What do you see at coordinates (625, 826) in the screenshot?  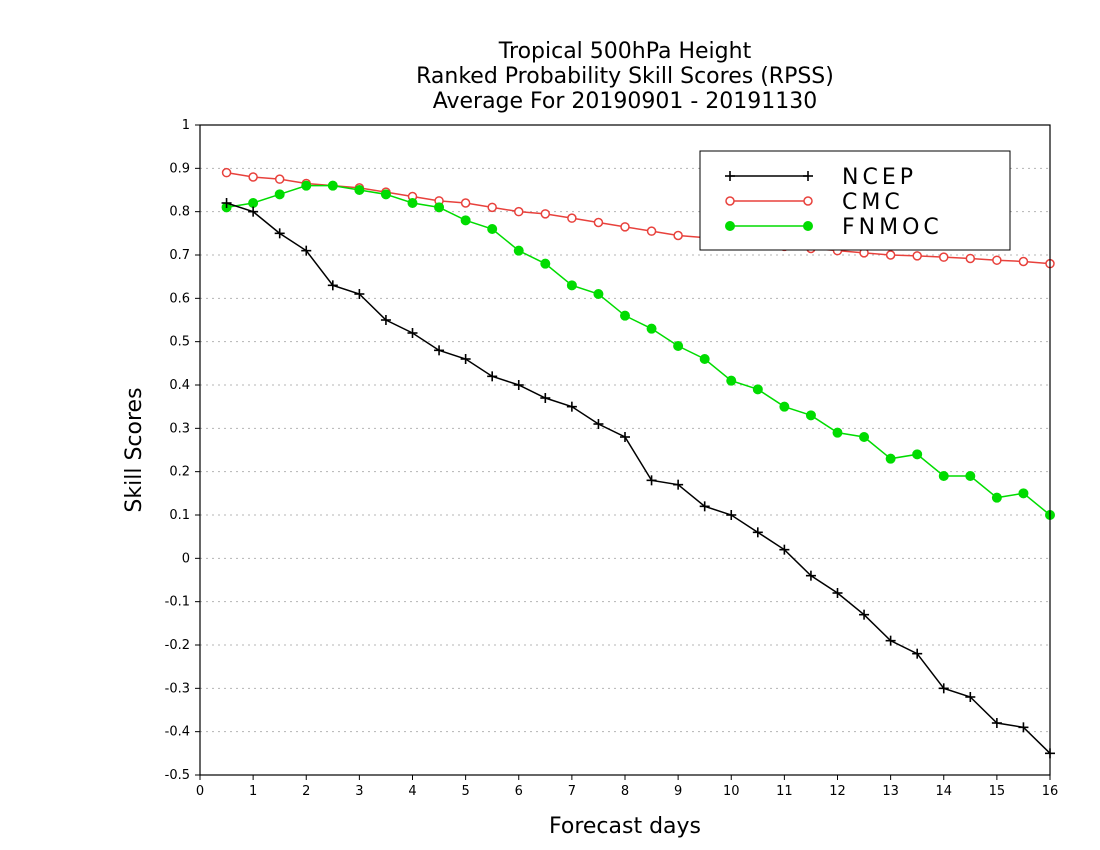 I see `x-axis-label: Forecast days` at bounding box center [625, 826].